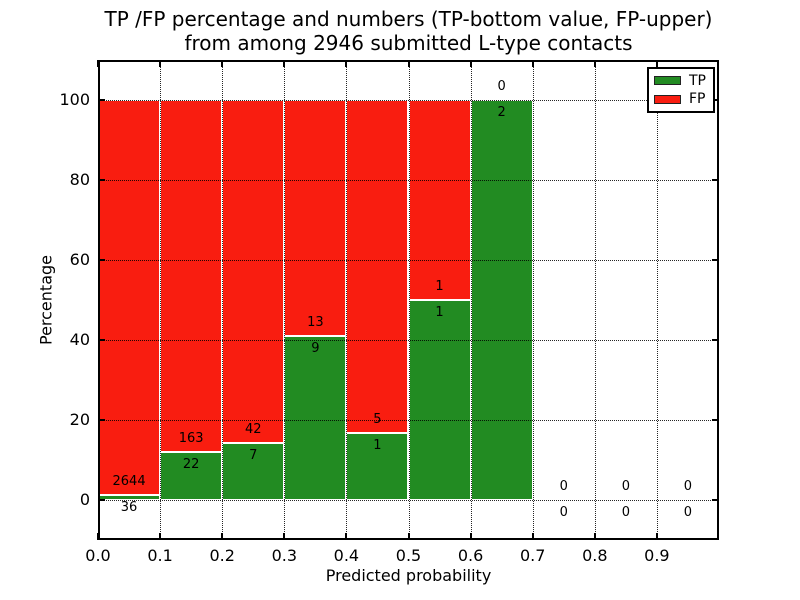 The image size is (800, 600). What do you see at coordinates (408, 555) in the screenshot?
I see `x-tick-label: 0.5` at bounding box center [408, 555].